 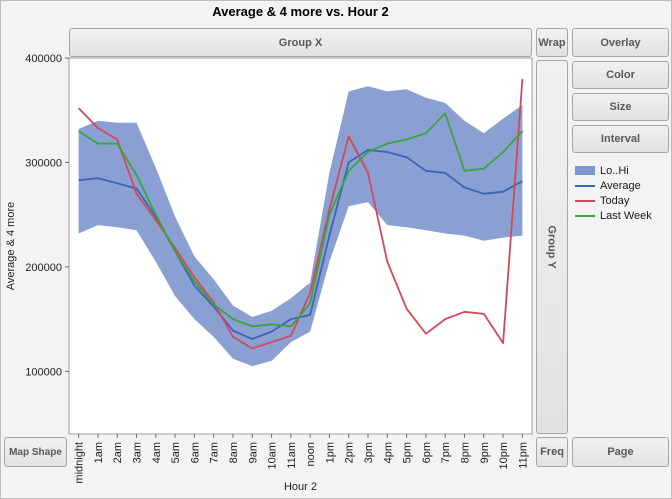 I want to click on x-tick-label: 5am, so click(x=176, y=452).